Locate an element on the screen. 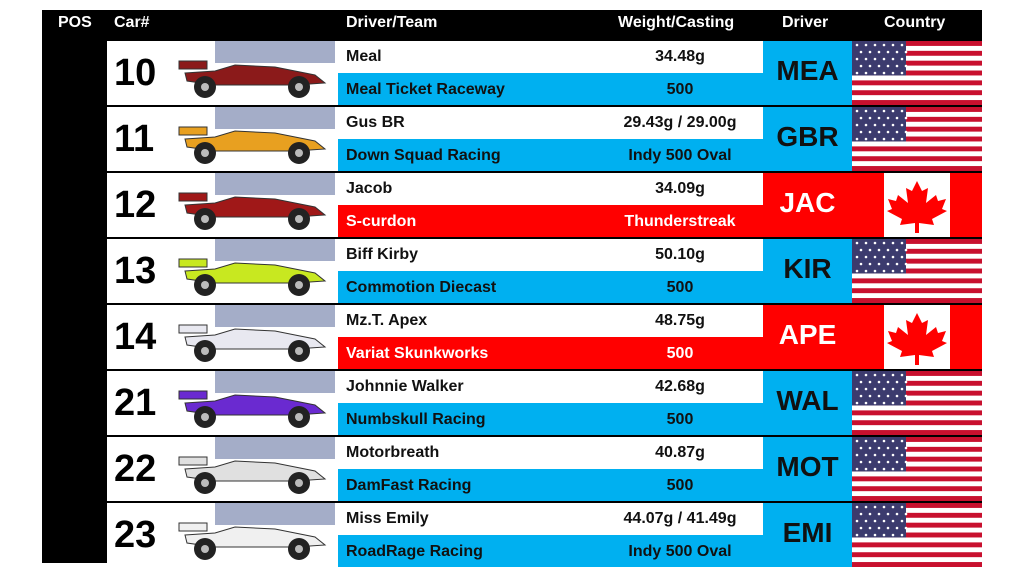 The width and height of the screenshot is (1024, 576). driver-code: EMI is located at coordinates (807, 532).